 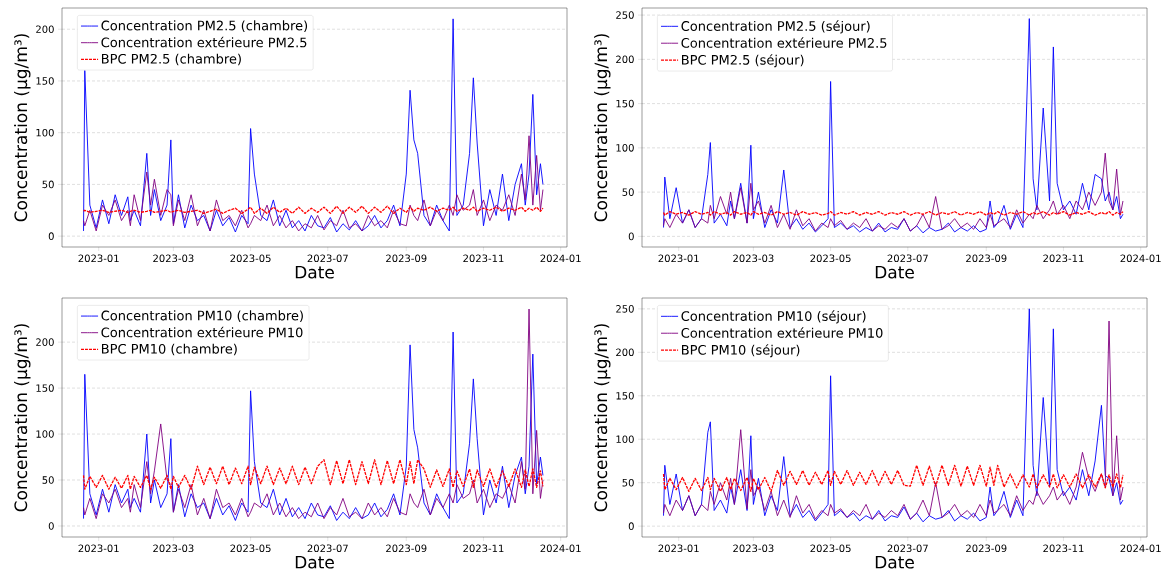 What do you see at coordinates (204, 26) in the screenshot?
I see `legend-label: Concentration PM2.5 (chambre)` at bounding box center [204, 26].